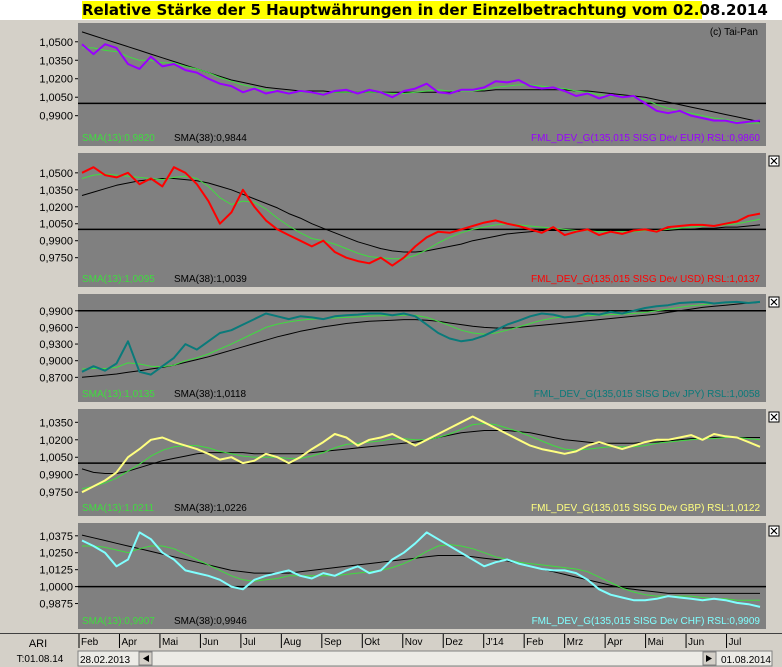 This screenshot has width=782, height=667. Describe the element at coordinates (56, 378) in the screenshot. I see `y-tick-label: 0,8700` at that location.